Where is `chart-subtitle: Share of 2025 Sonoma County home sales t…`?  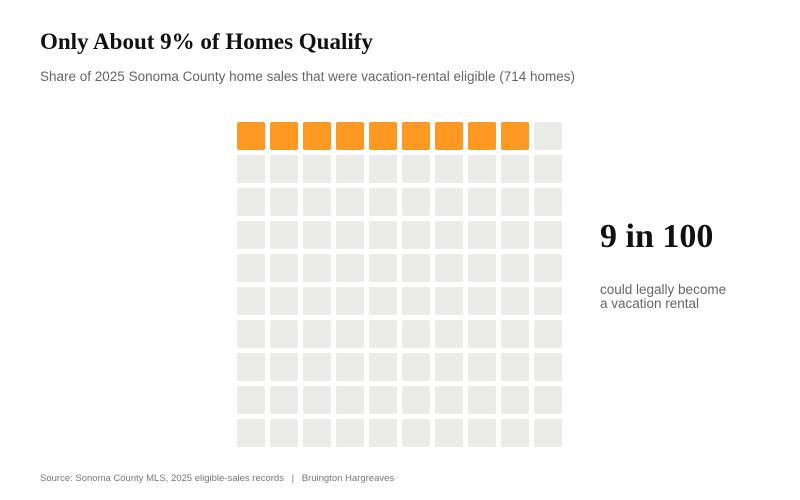
chart-subtitle: Share of 2025 Sonoma County home sales t… is located at coordinates (308, 76).